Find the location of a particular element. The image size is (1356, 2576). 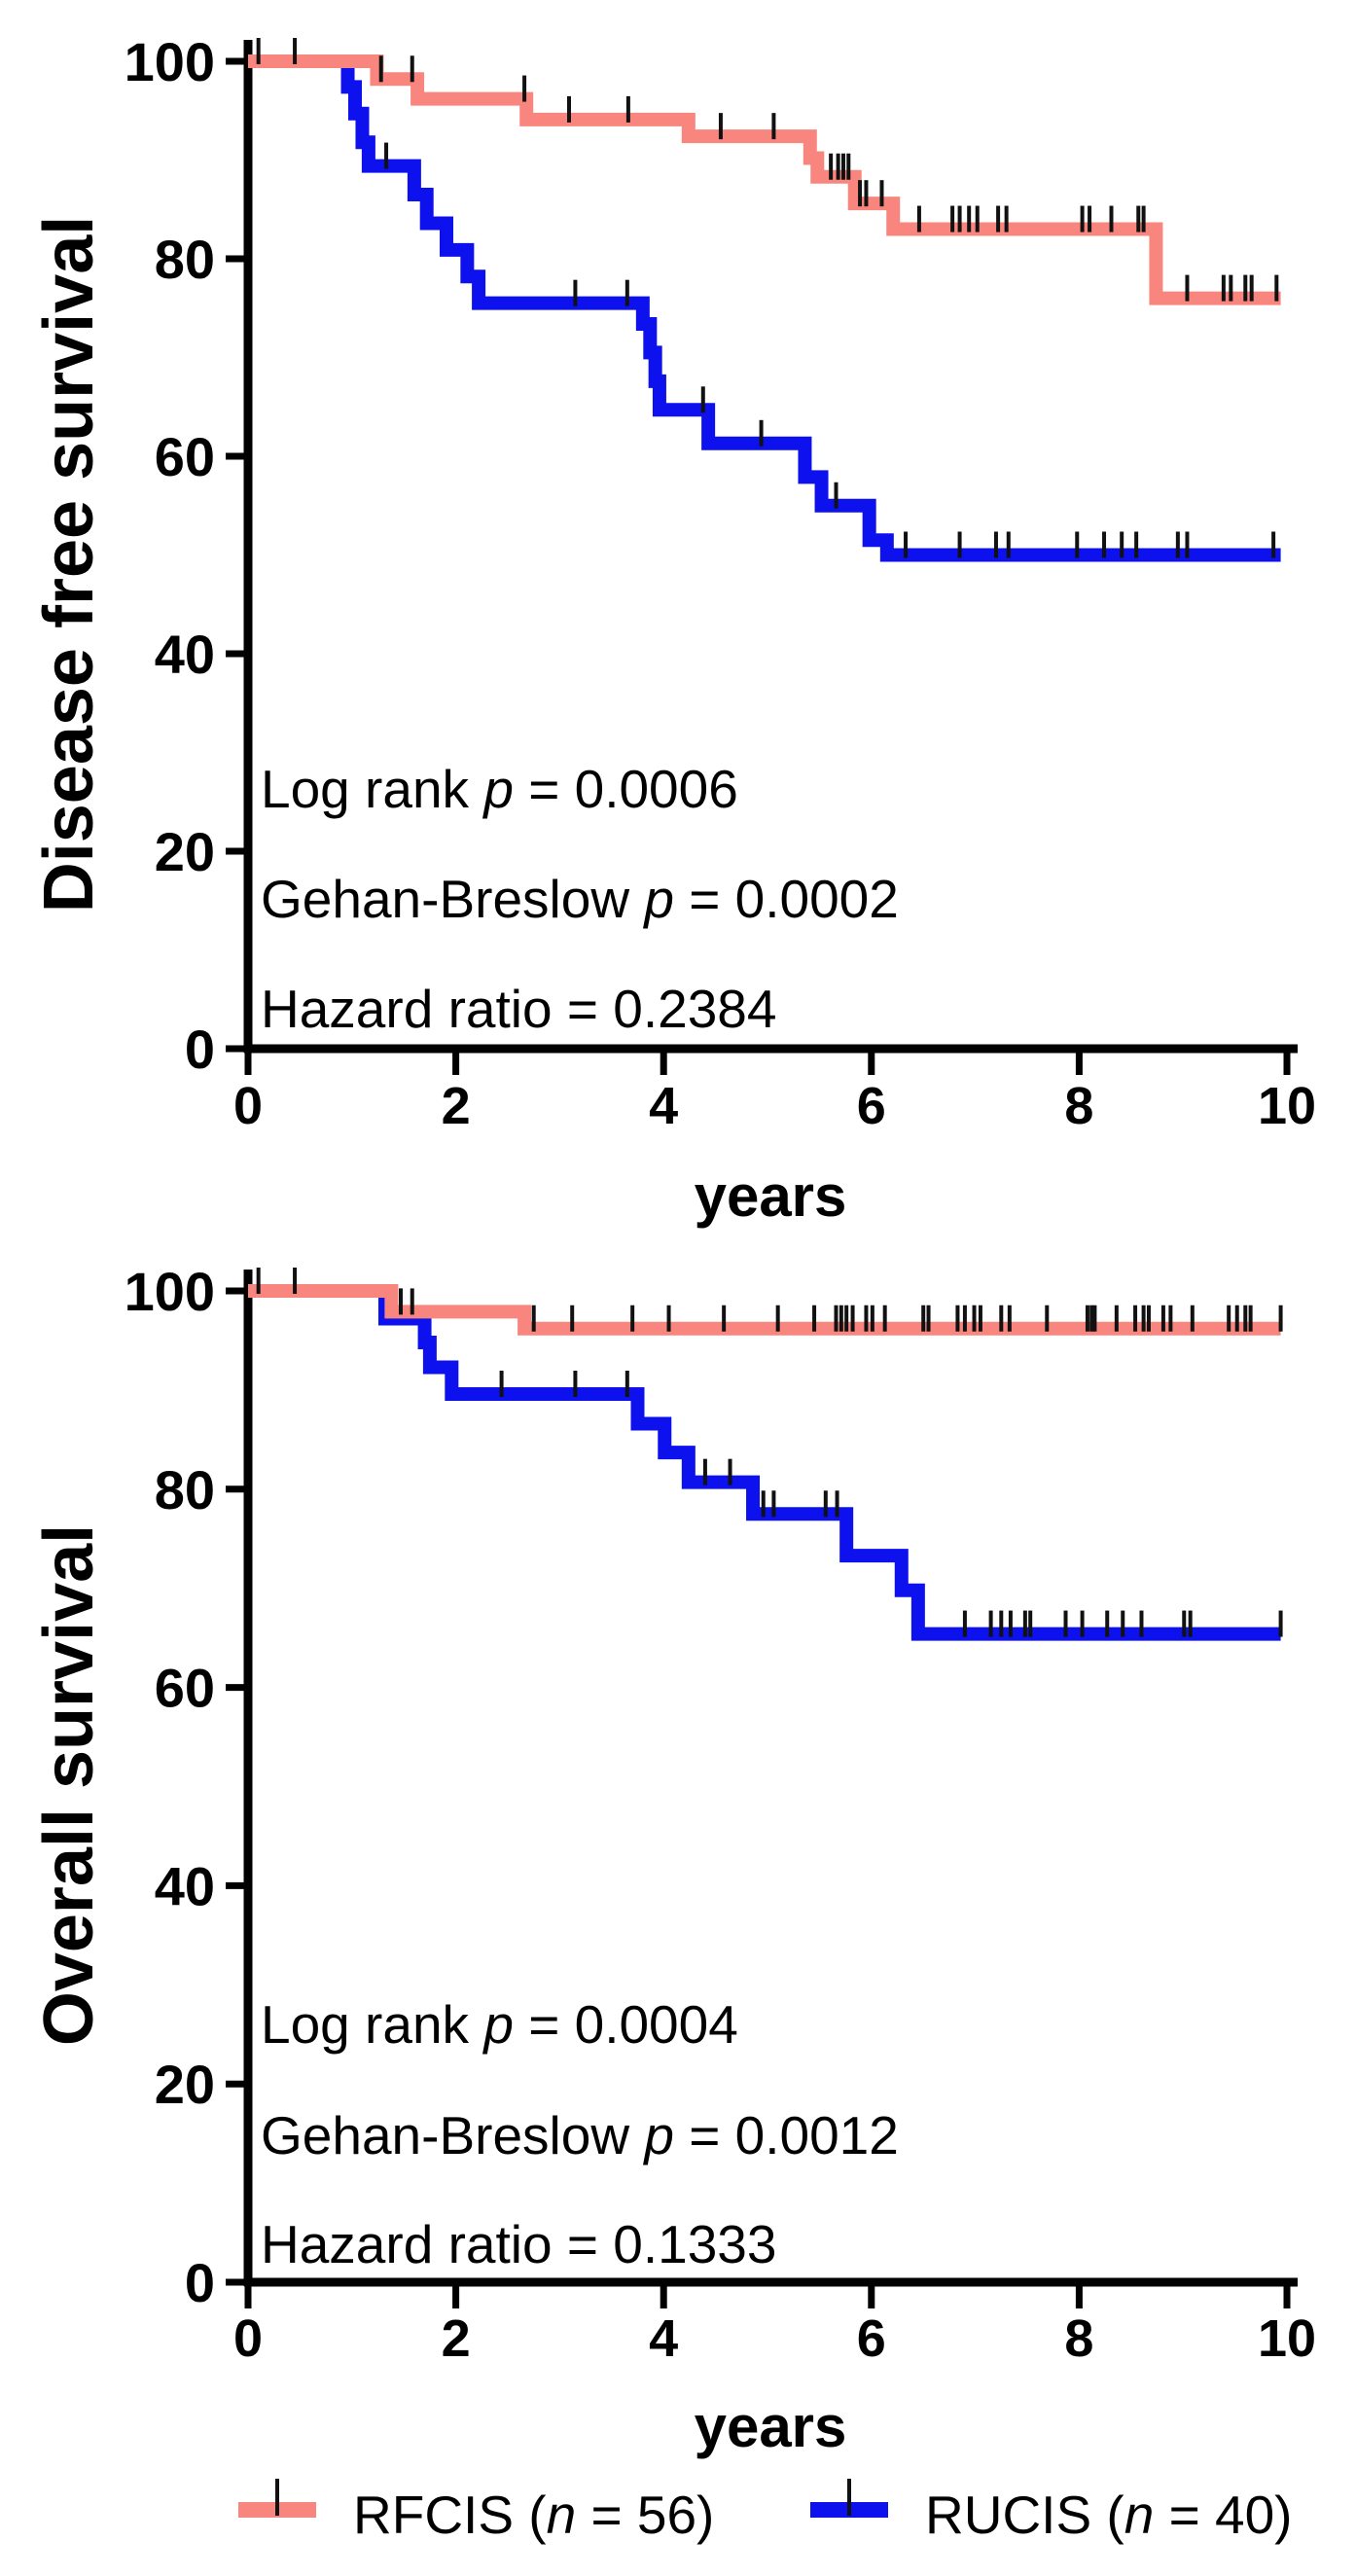

legend-text: RFCIS ( is located at coordinates (450, 2515).